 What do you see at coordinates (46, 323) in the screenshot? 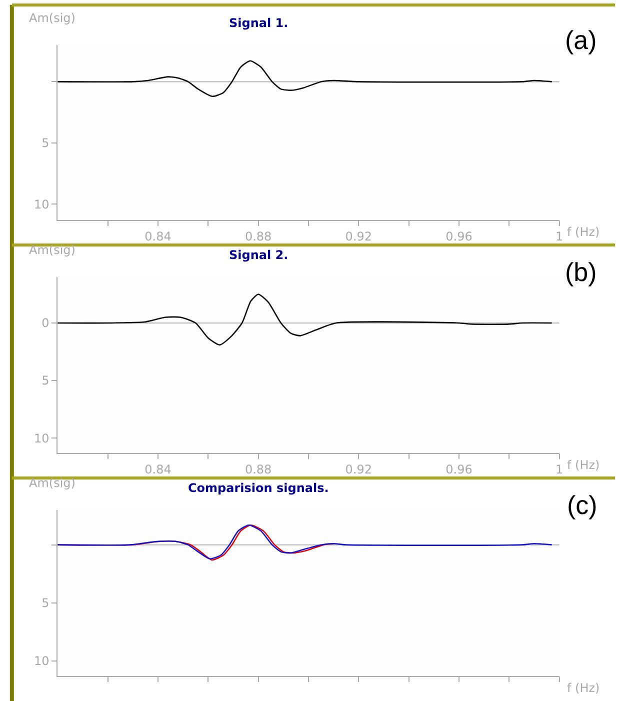
I see `y-tick-label: 0` at bounding box center [46, 323].